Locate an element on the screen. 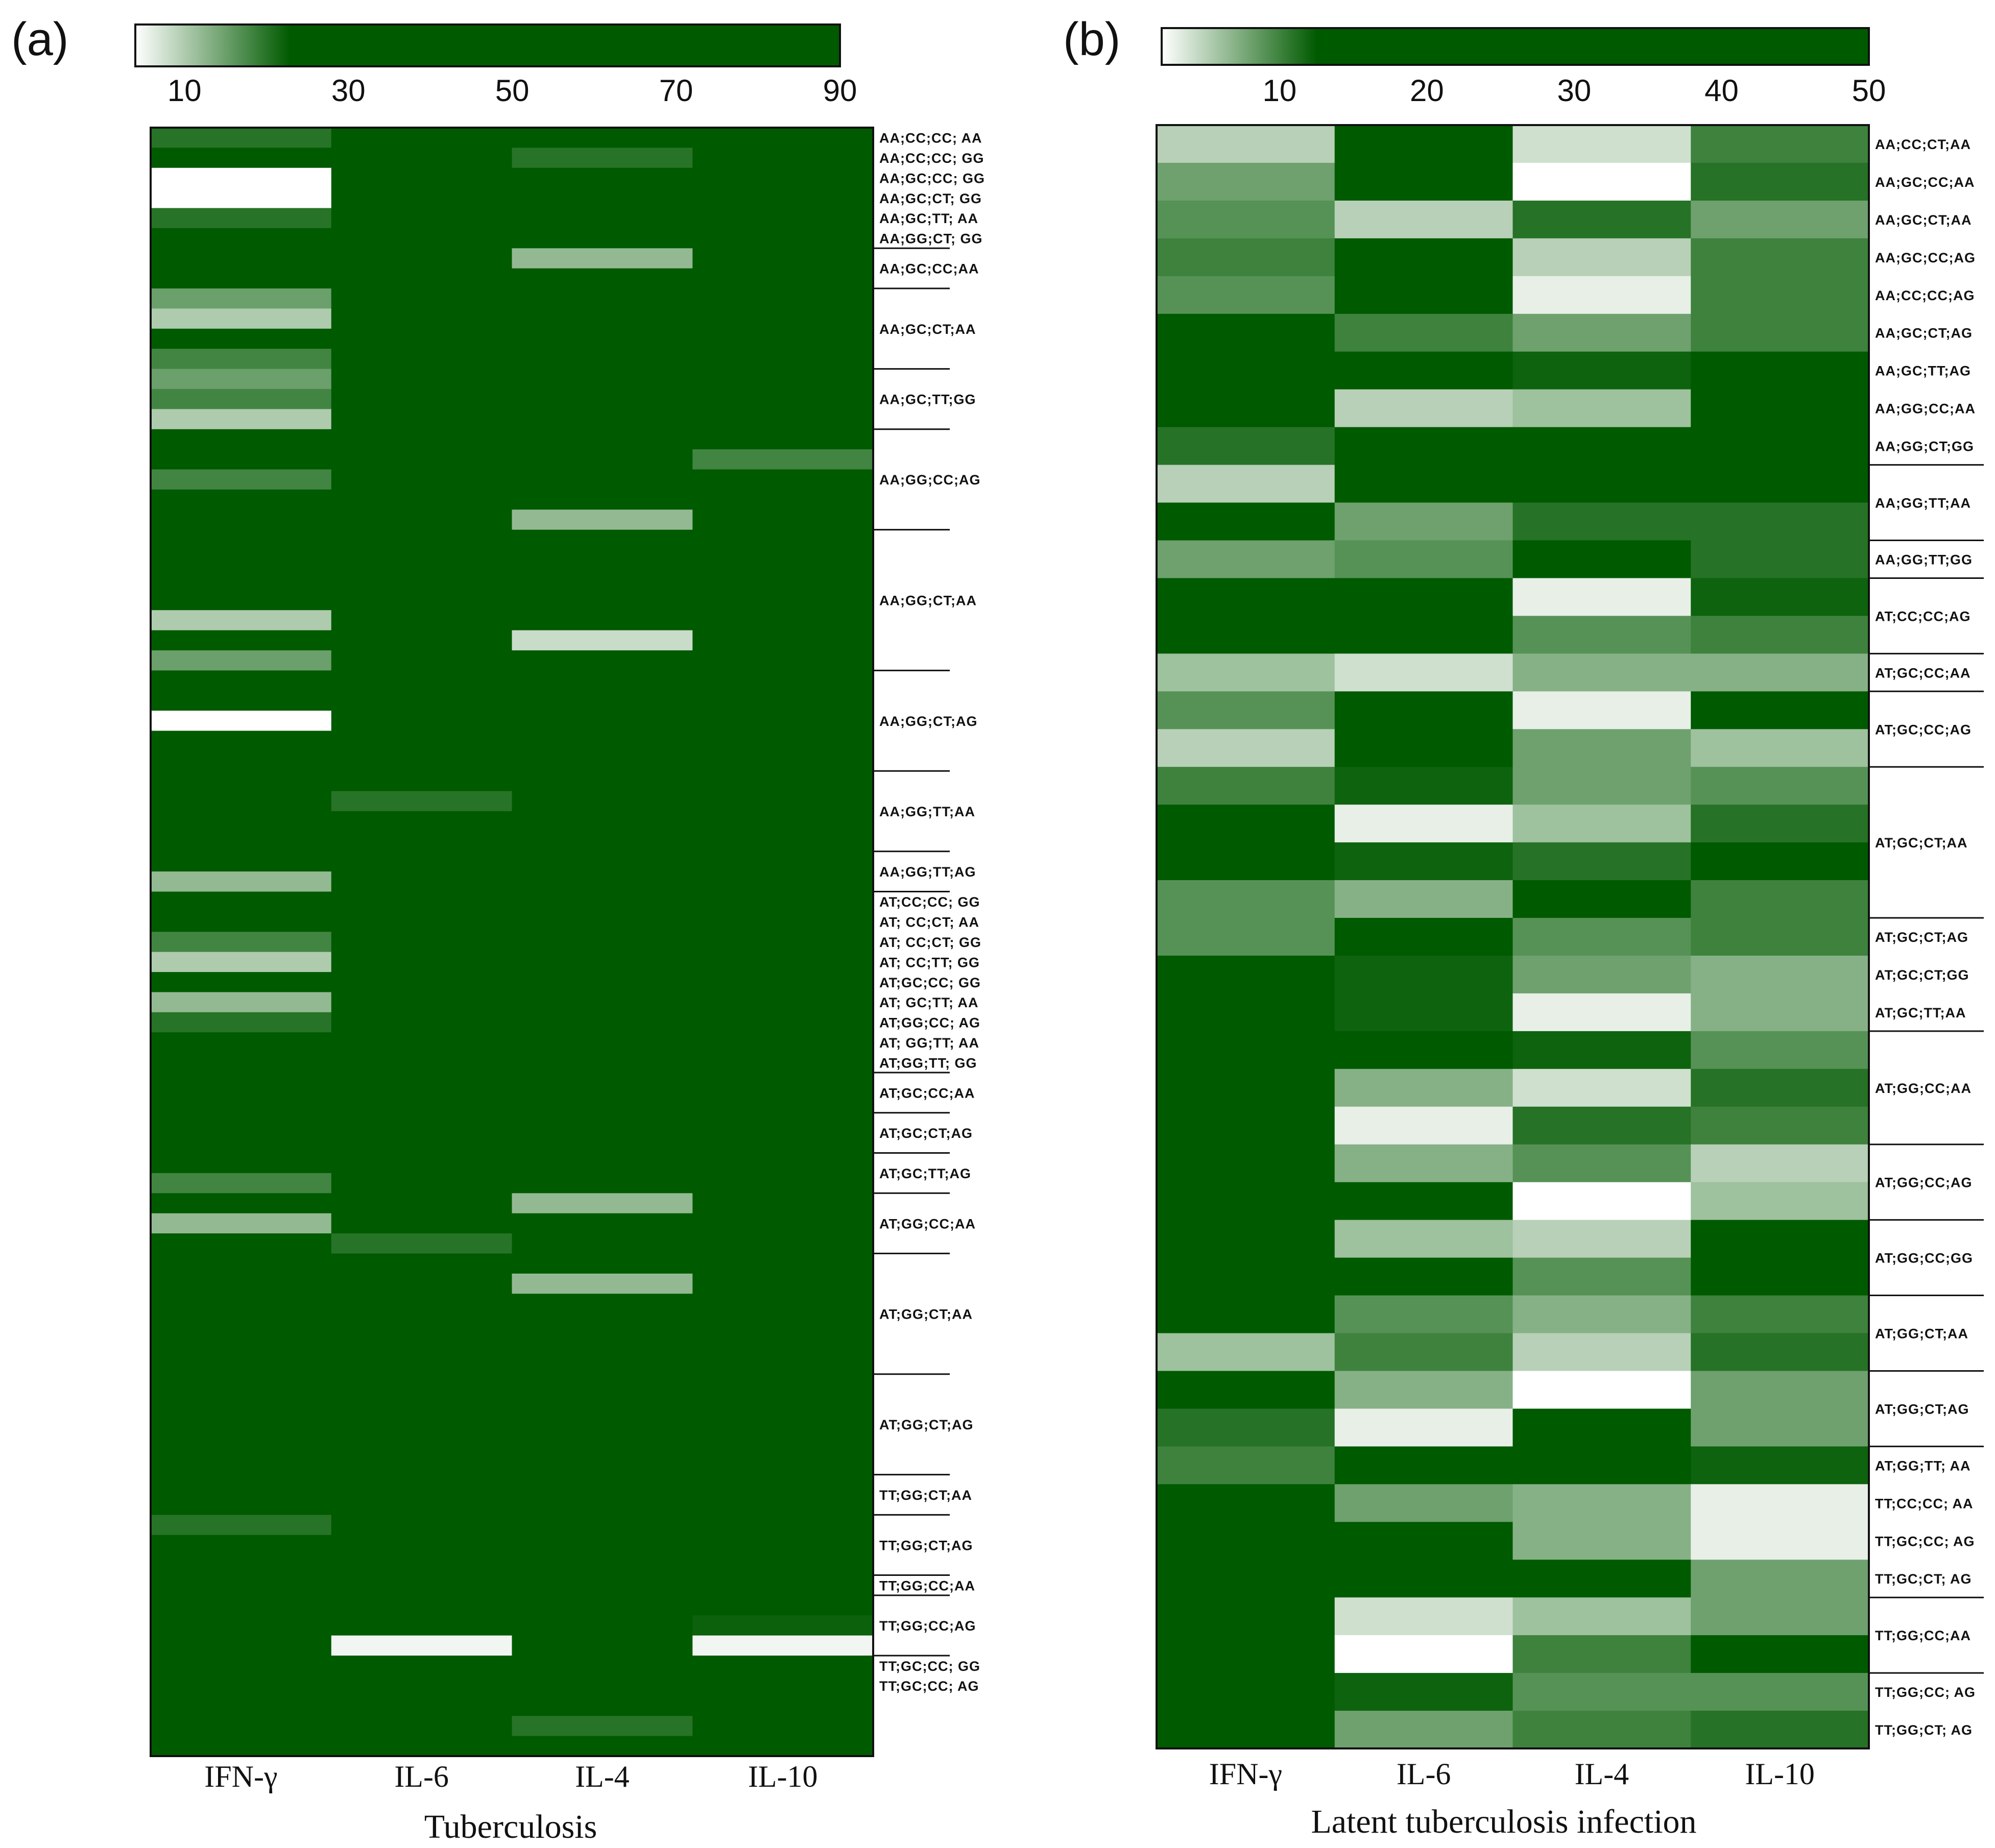  genotype-group-label: AA;CC;CT;AA is located at coordinates (1923, 144).